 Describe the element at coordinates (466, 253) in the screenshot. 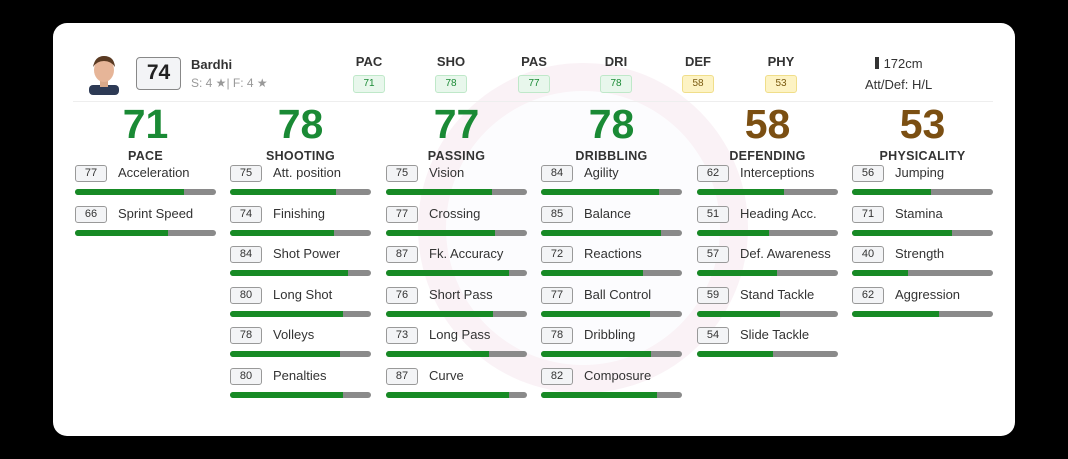

I see `stat-name: Fk. Accuracy` at that location.